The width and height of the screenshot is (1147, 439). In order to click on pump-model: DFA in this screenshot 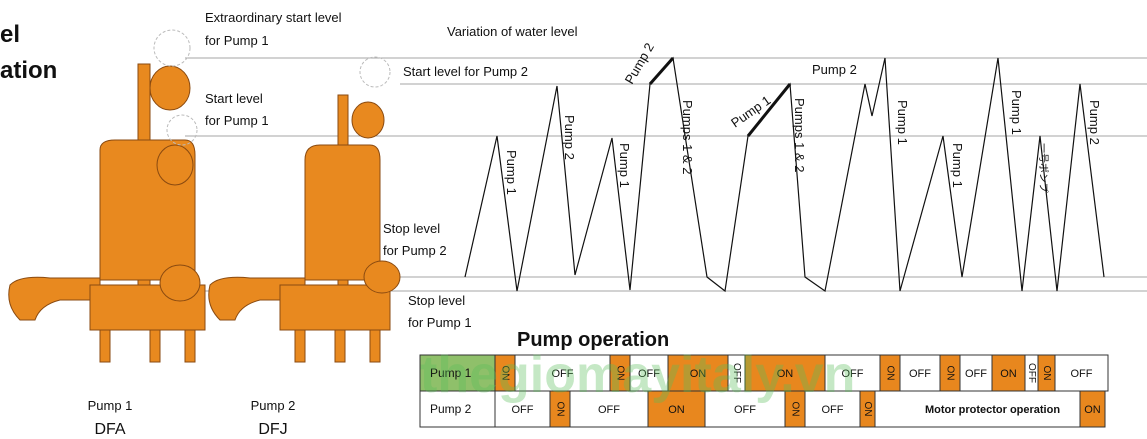, I will do `click(109, 429)`.